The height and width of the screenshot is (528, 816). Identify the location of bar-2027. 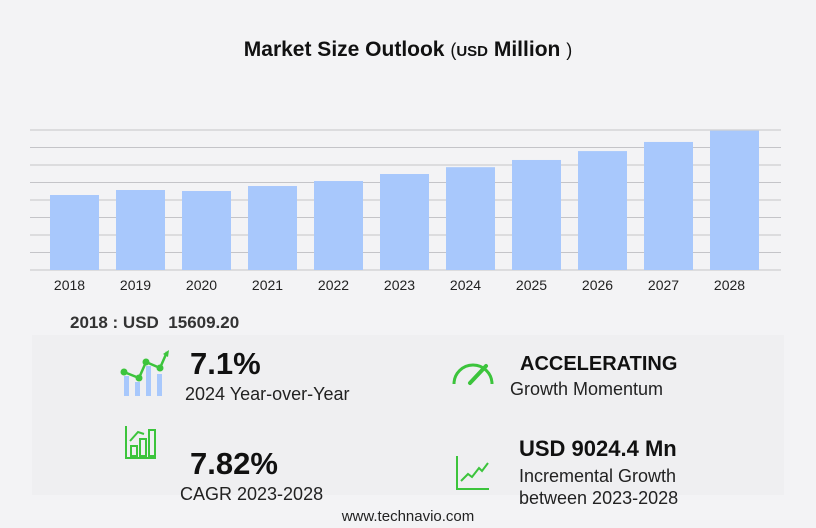
(668, 205).